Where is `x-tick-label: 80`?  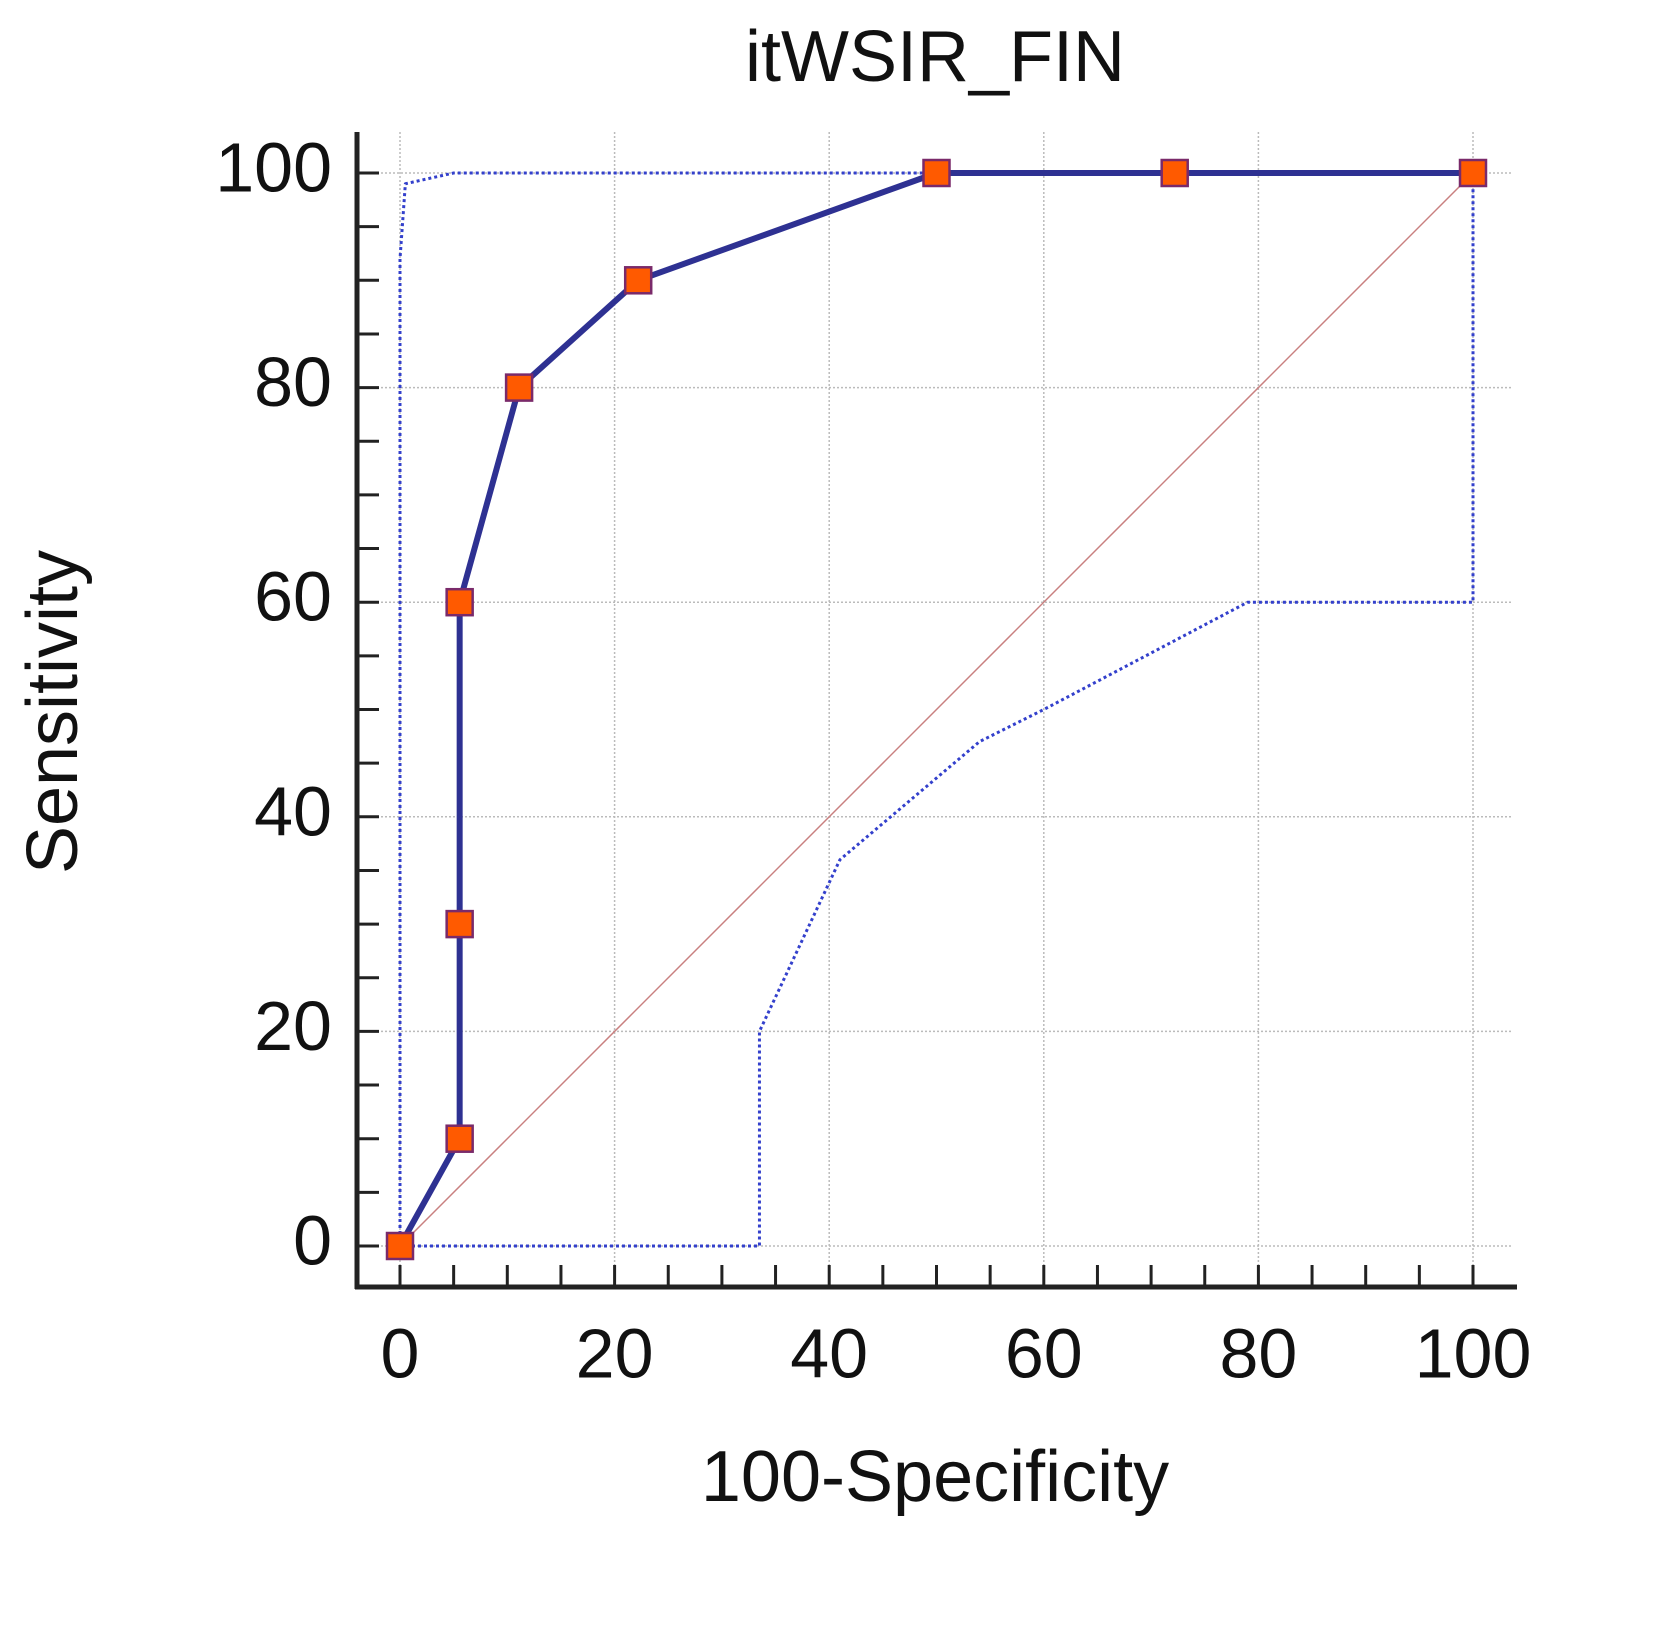
x-tick-label: 80 is located at coordinates (1258, 1353).